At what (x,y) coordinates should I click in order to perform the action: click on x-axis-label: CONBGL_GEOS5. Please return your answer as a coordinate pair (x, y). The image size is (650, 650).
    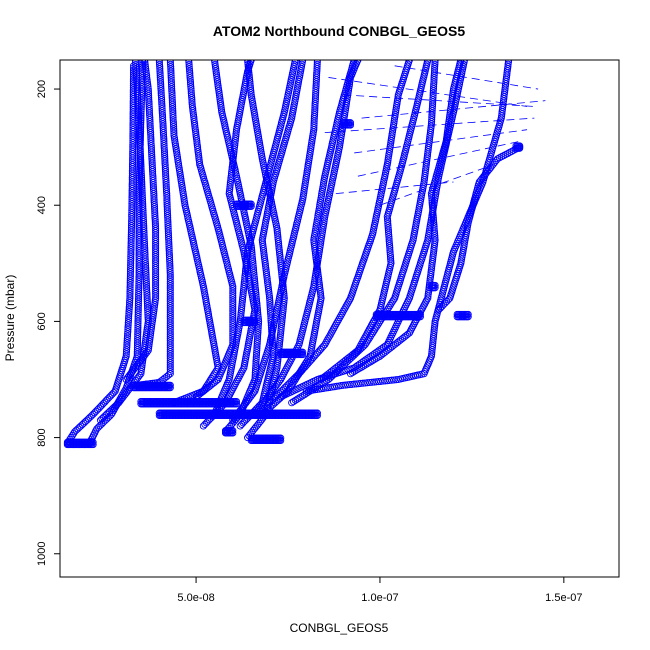
    Looking at the image, I should click on (339, 628).